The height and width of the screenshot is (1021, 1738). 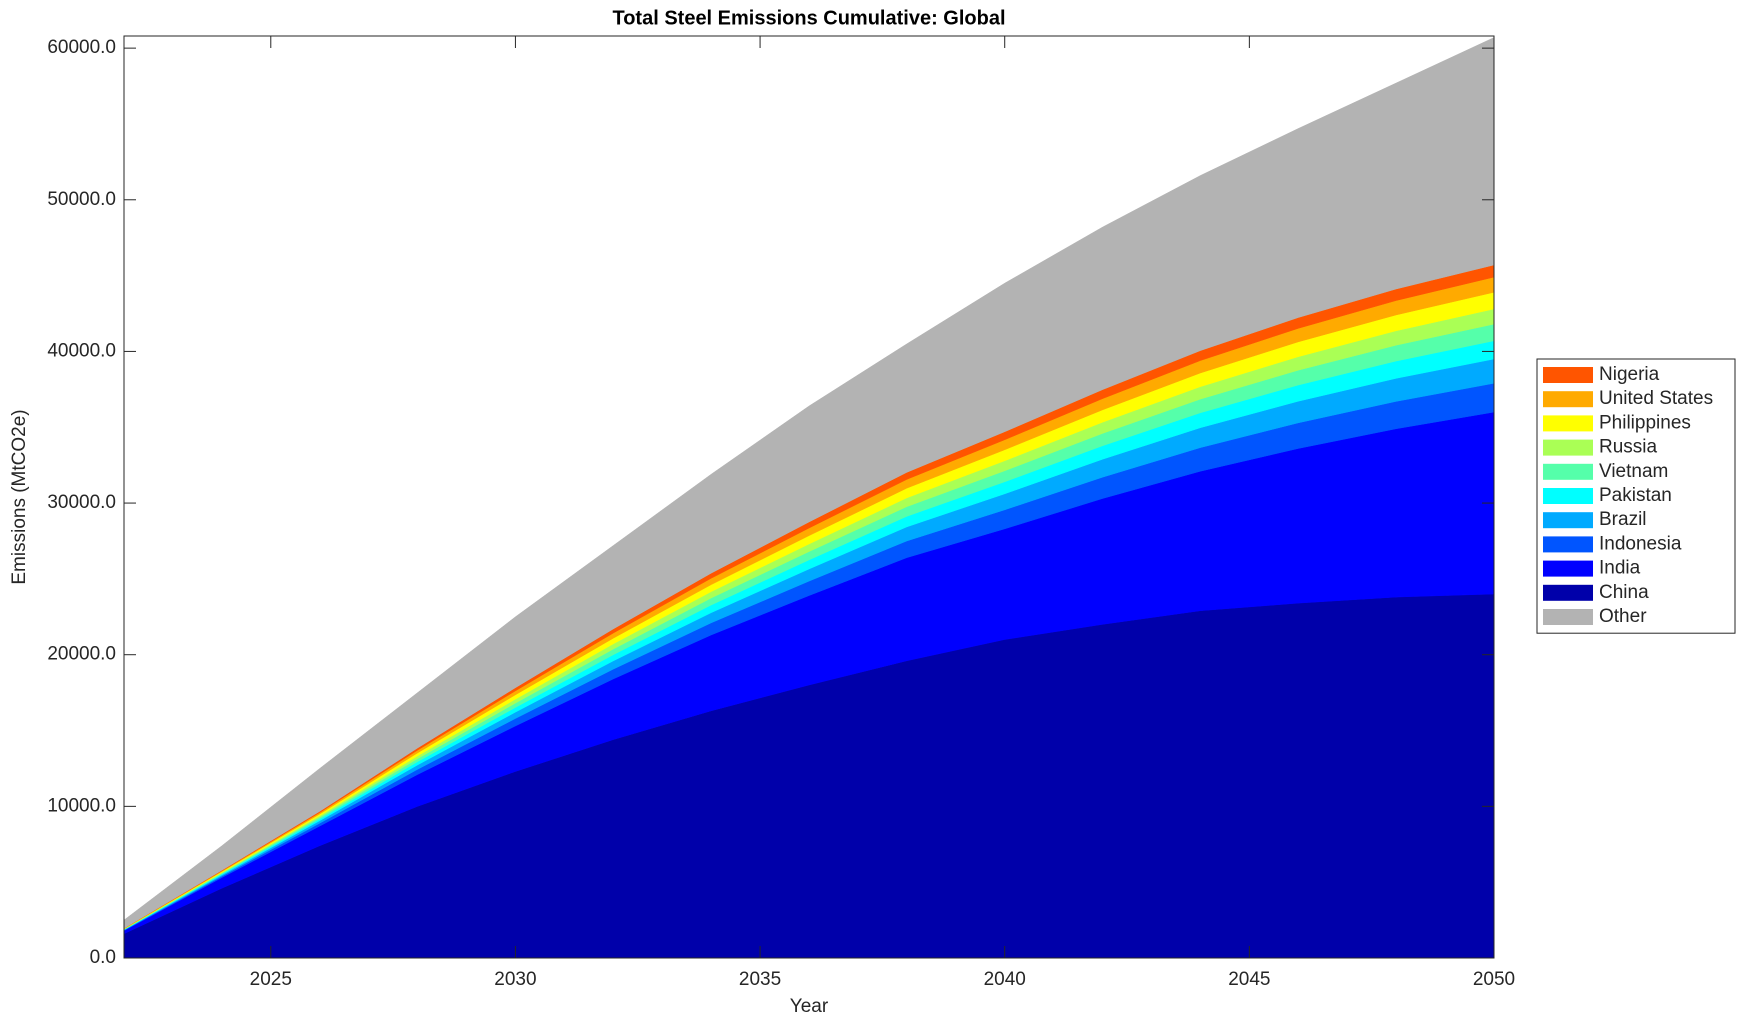 What do you see at coordinates (808, 18) in the screenshot?
I see `chart-title: Total Steel Emissions Cumulative: Global` at bounding box center [808, 18].